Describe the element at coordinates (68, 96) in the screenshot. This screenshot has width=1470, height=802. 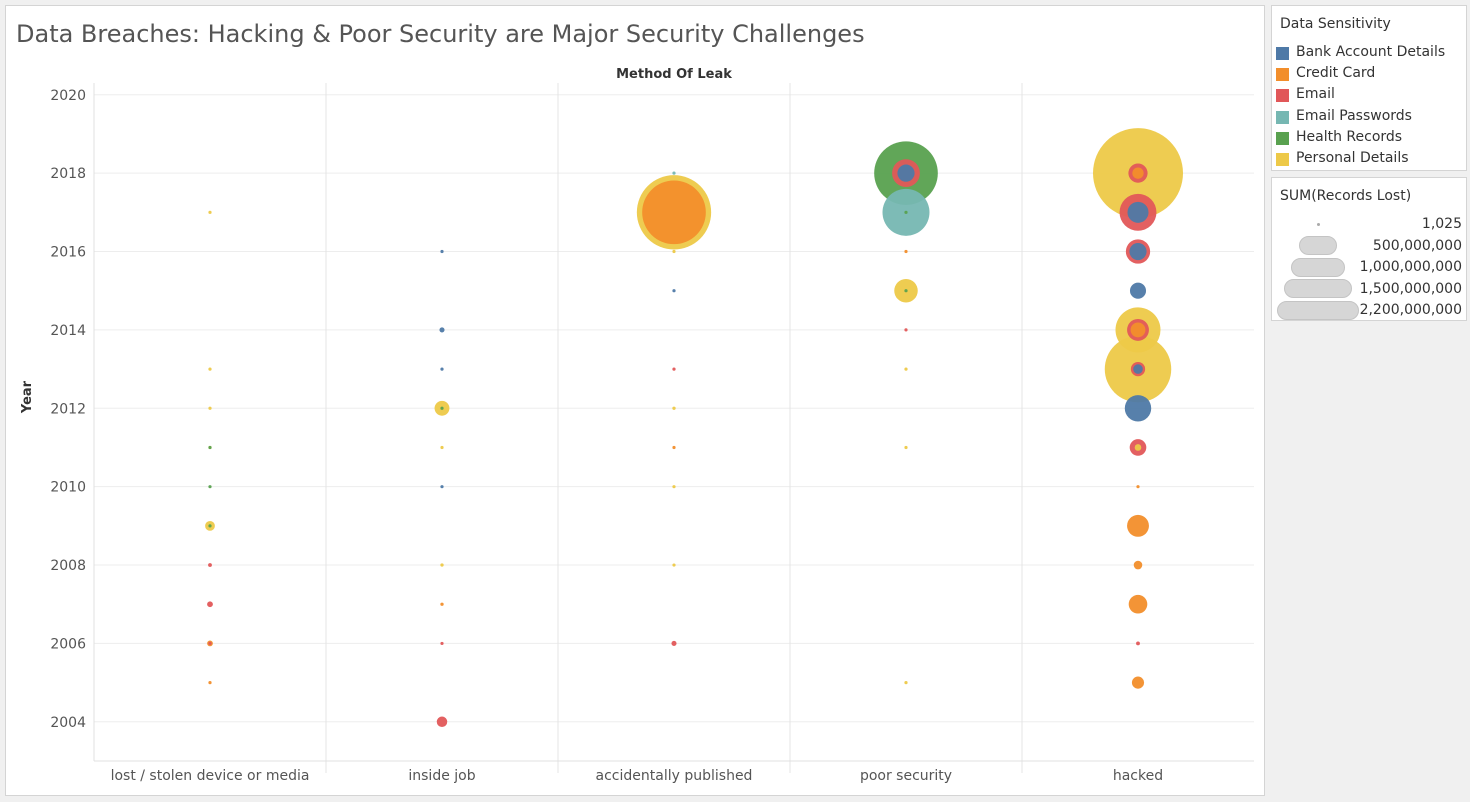
I see `y-tick-label: 2020` at that location.